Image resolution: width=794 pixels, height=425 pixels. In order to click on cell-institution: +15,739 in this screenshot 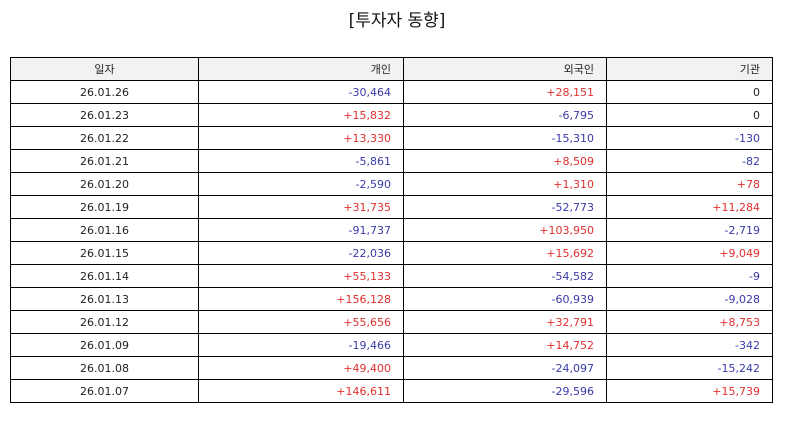, I will do `click(689, 391)`.